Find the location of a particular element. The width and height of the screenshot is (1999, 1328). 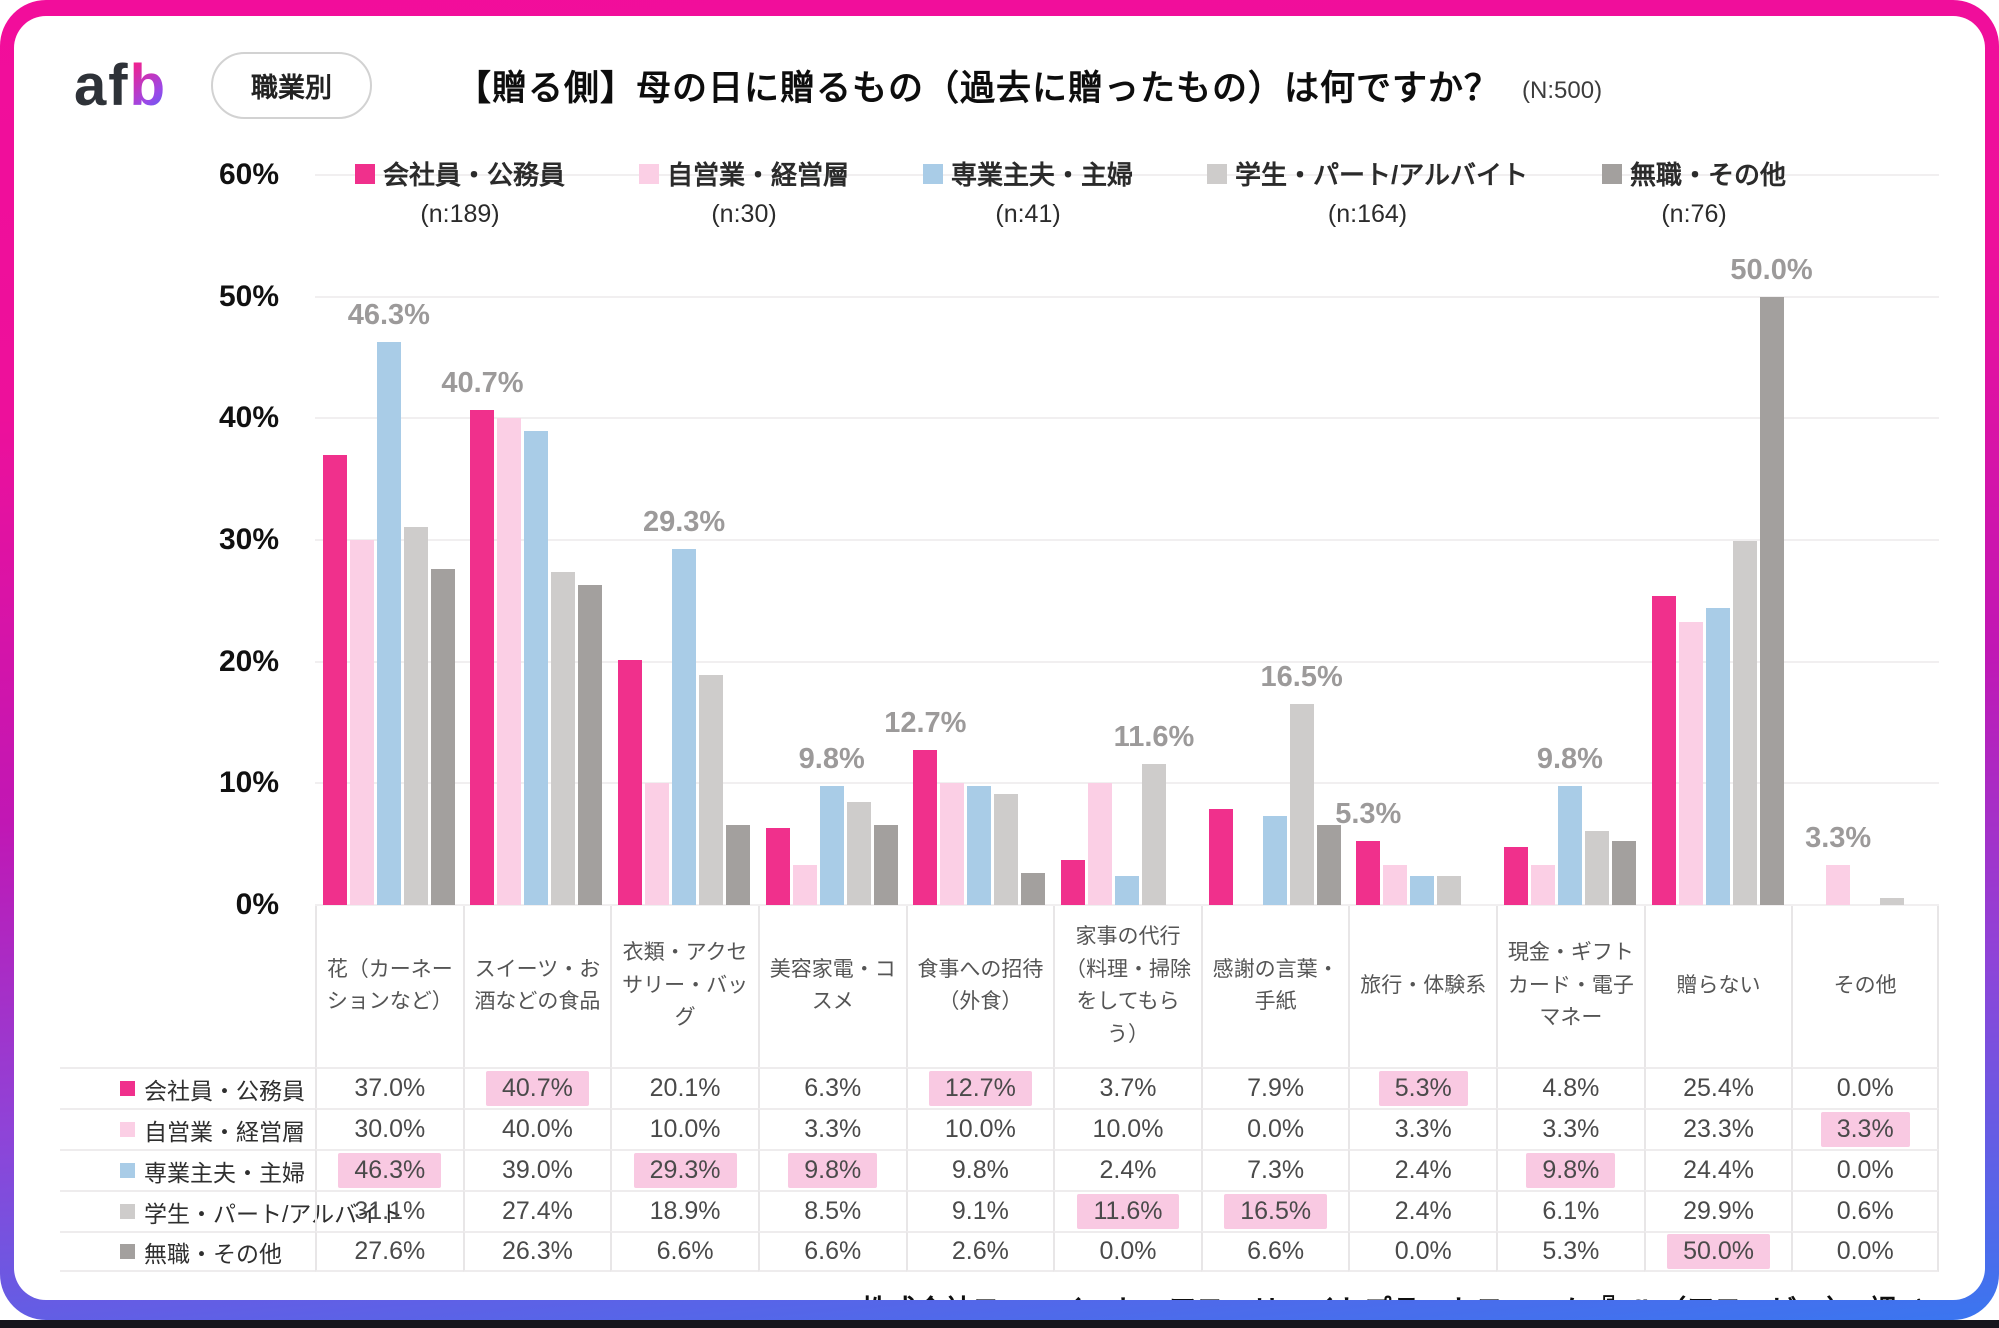

cell-value: 9.8% is located at coordinates (1571, 1171).